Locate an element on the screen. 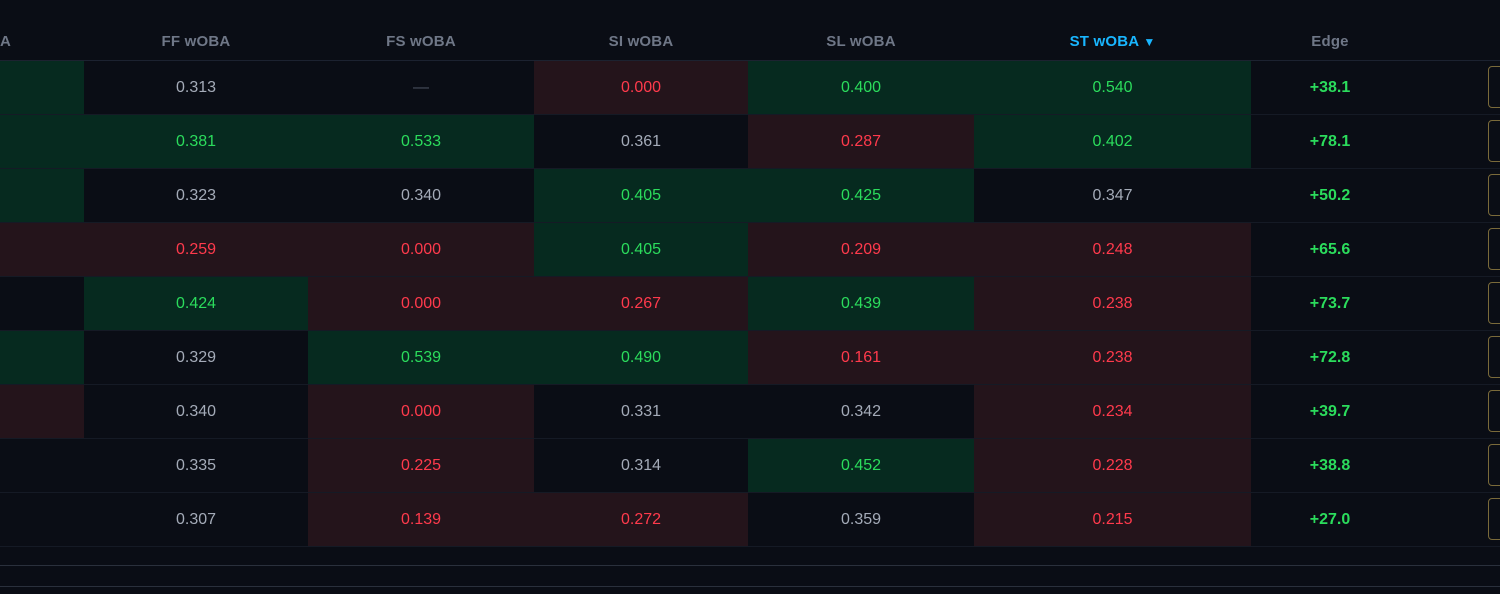 This screenshot has height=594, width=1500. cell-si-woba: 0.314 is located at coordinates (641, 465).